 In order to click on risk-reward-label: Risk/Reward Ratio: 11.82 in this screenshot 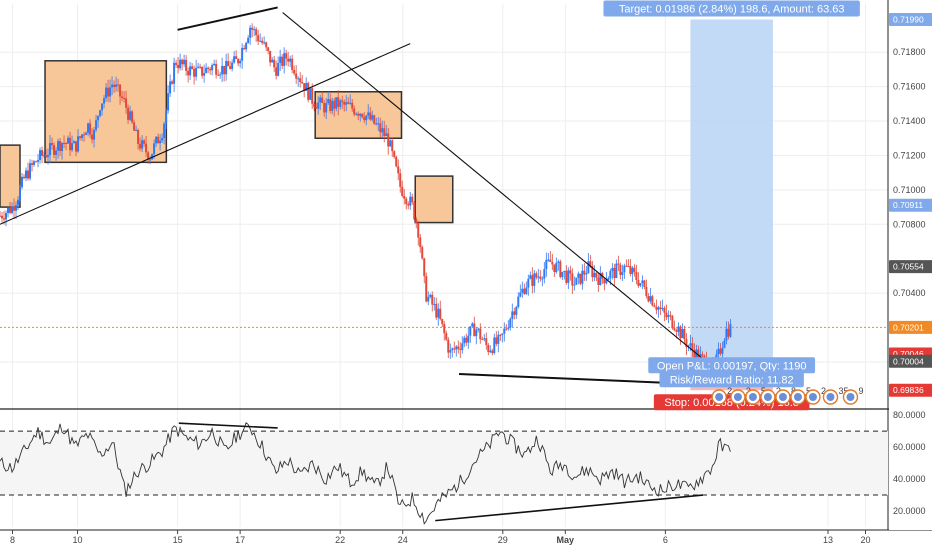, I will do `click(732, 380)`.